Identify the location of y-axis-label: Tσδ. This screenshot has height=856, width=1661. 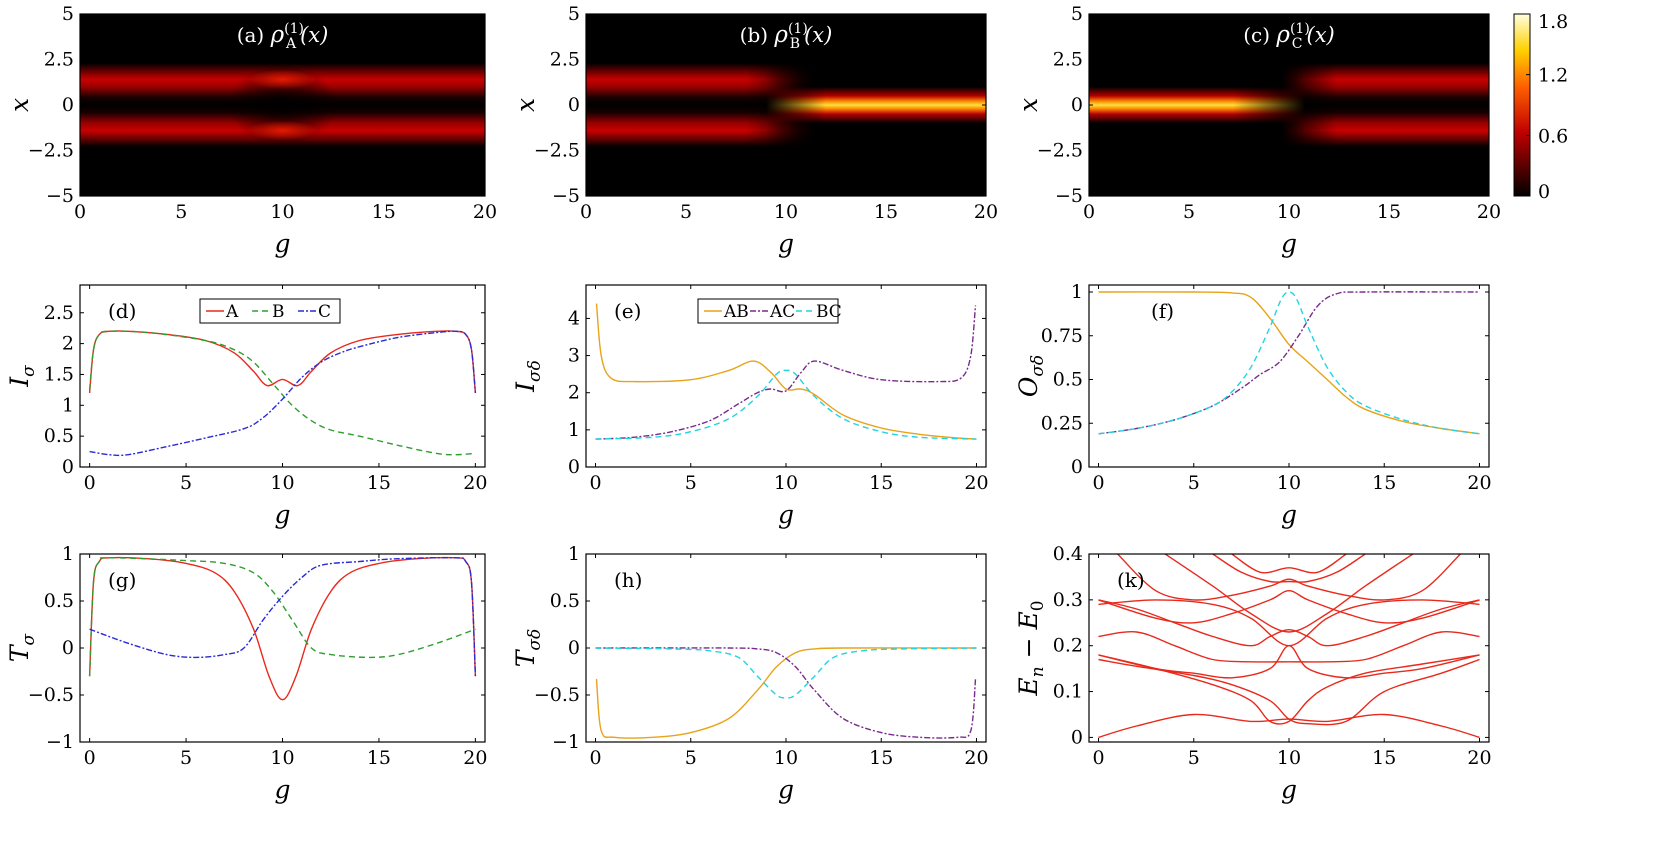
(528, 648).